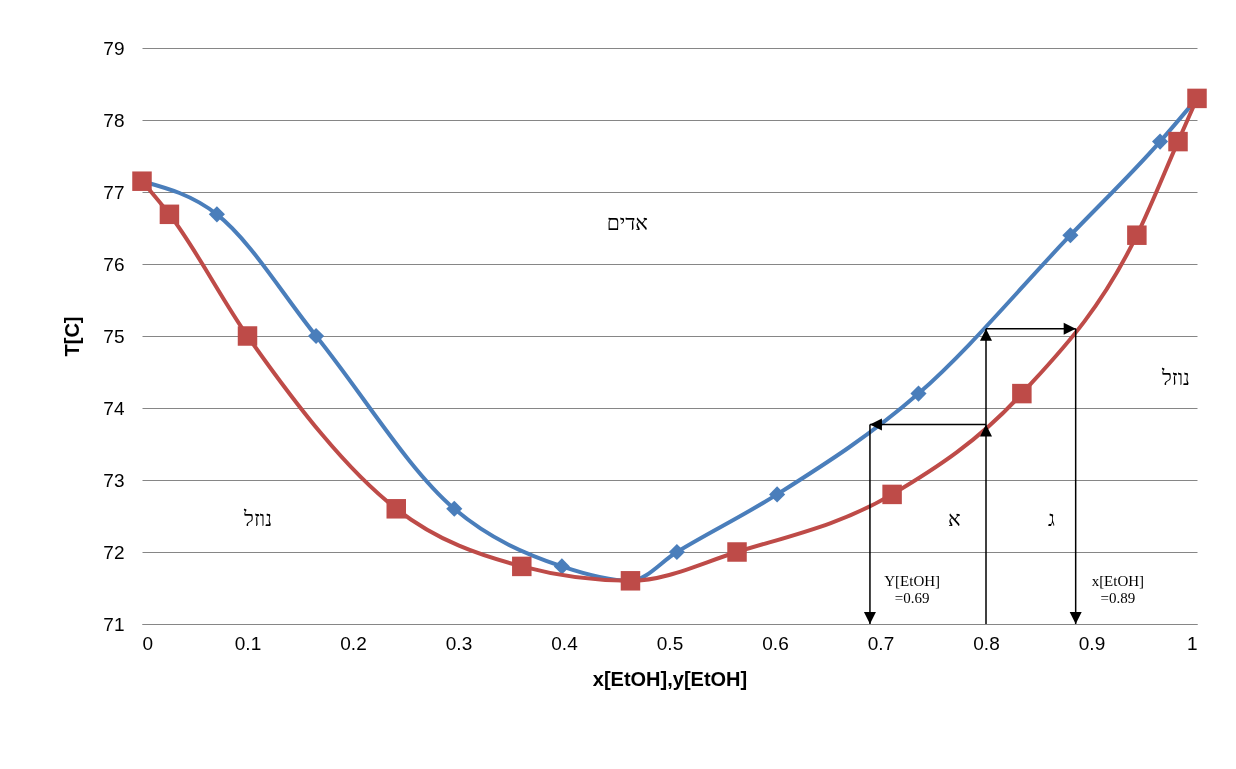 This screenshot has height=769, width=1236. Describe the element at coordinates (1092, 643) in the screenshot. I see `x-tick-label: 0.9` at that location.